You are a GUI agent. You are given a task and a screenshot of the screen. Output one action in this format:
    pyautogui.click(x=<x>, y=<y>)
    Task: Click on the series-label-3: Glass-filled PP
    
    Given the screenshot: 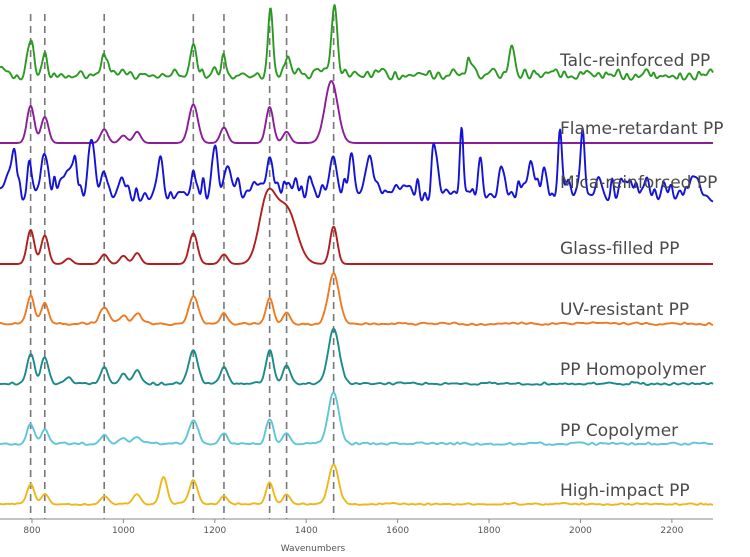 What is the action you would take?
    pyautogui.click(x=619, y=249)
    